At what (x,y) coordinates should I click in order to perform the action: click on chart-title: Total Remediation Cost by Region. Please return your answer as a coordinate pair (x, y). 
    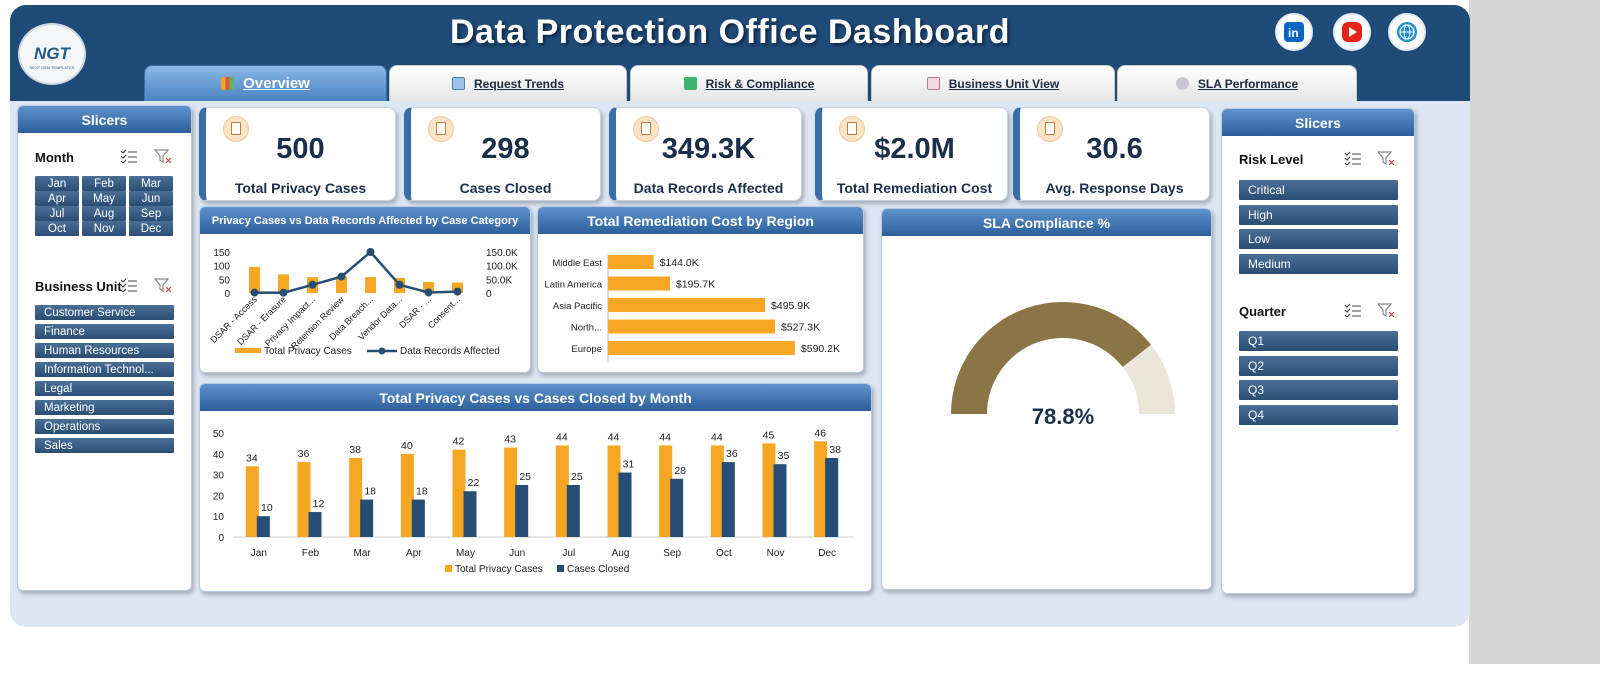
    Looking at the image, I should click on (700, 220).